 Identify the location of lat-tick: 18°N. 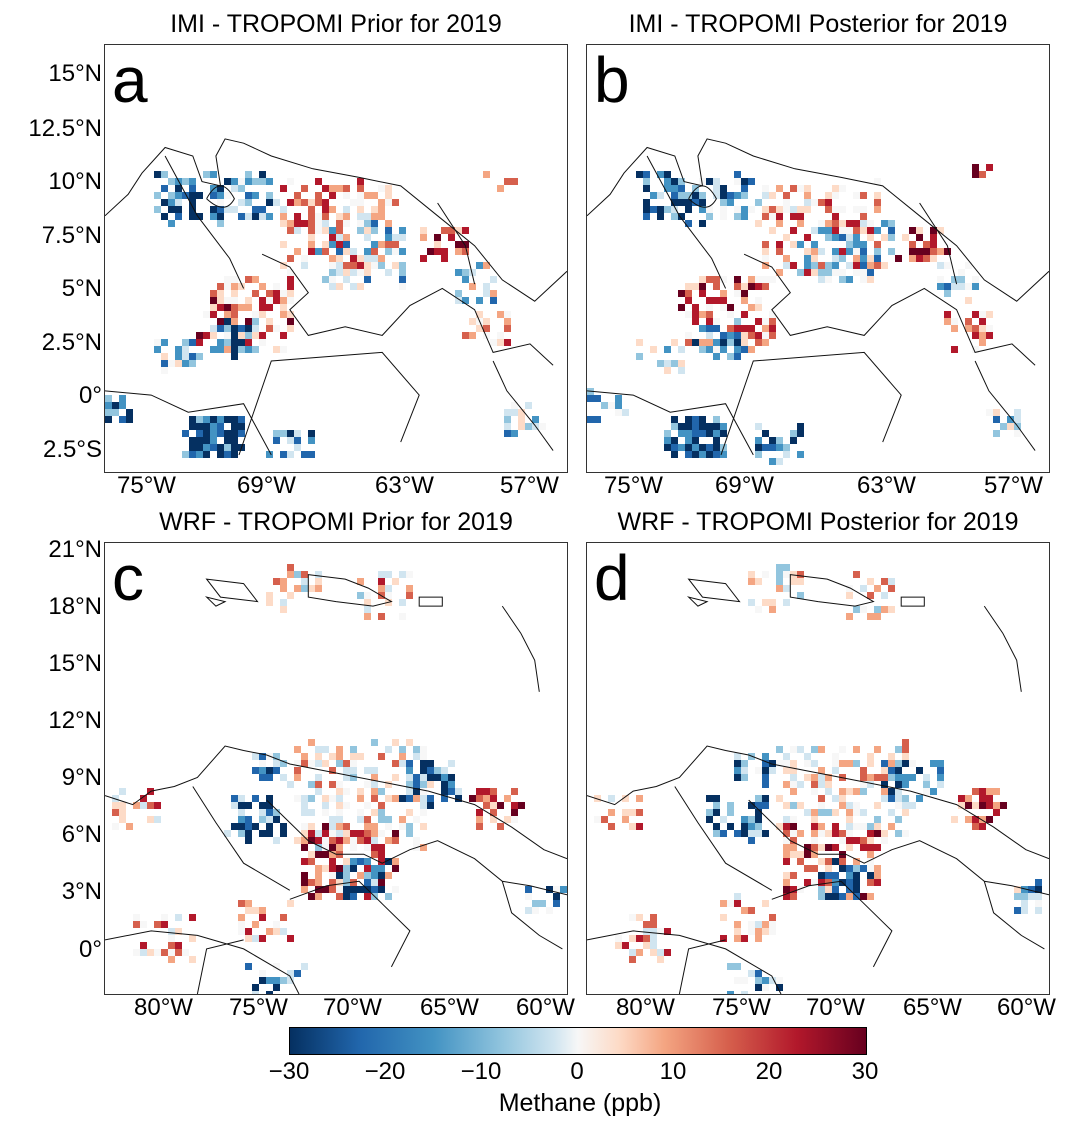
(75, 606).